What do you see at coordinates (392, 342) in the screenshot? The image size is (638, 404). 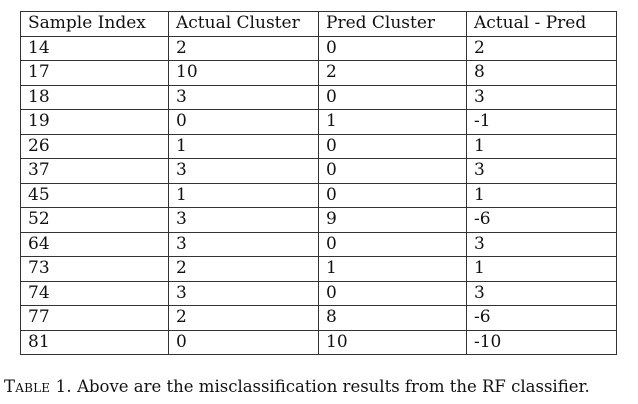 I see `cell-pred-cluster: 10` at bounding box center [392, 342].